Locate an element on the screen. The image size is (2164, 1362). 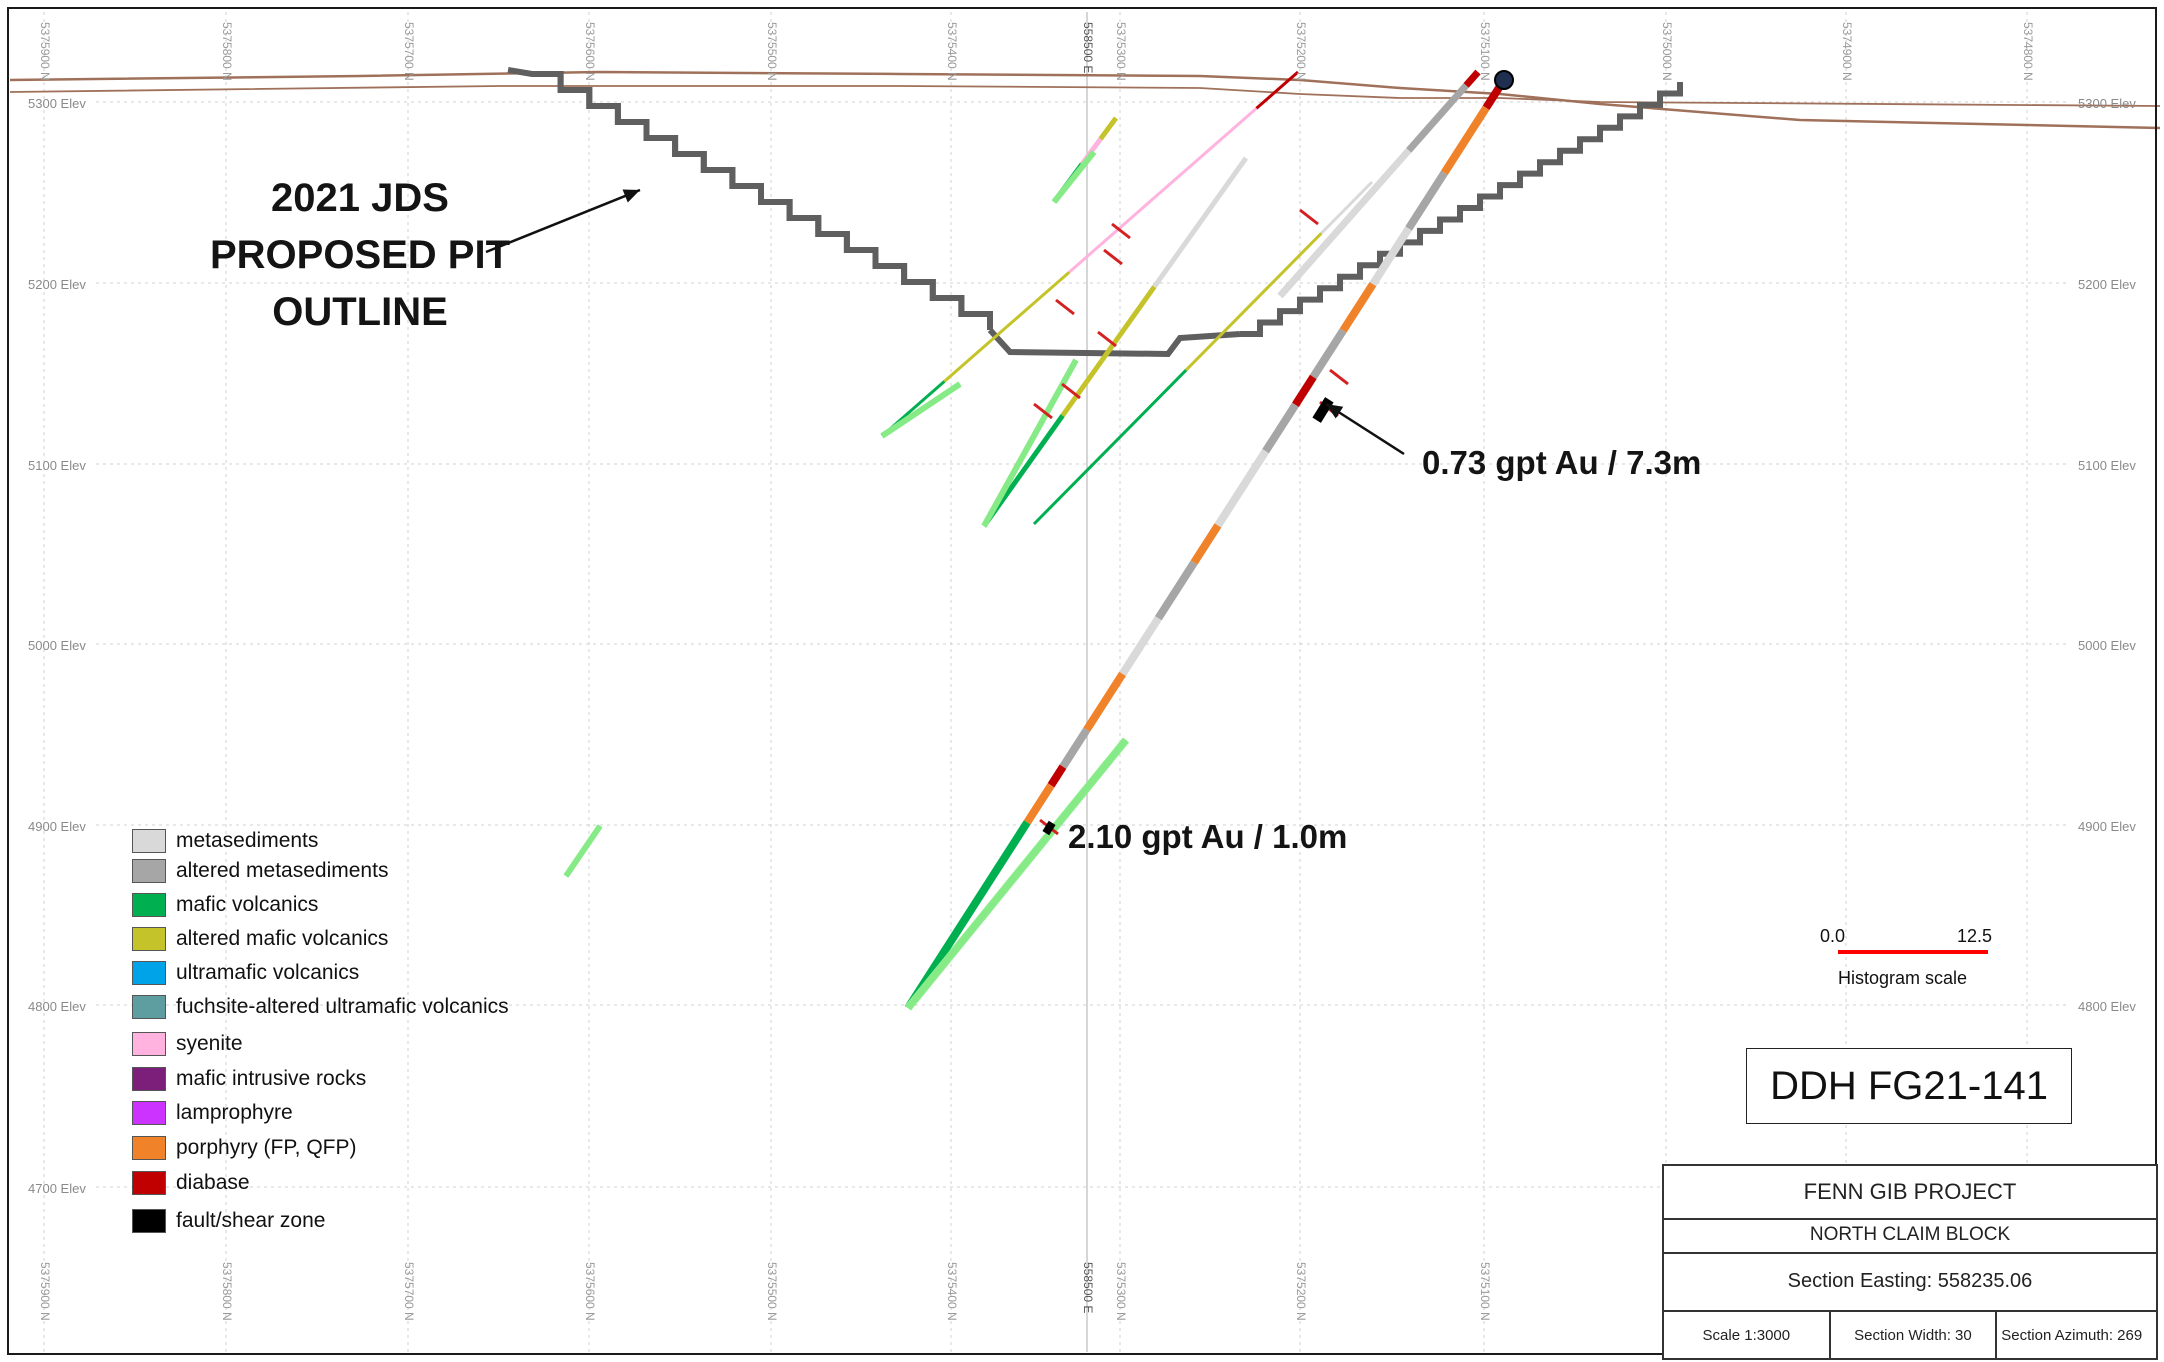
legend-item: mafic intrusive rocks is located at coordinates (249, 1079).